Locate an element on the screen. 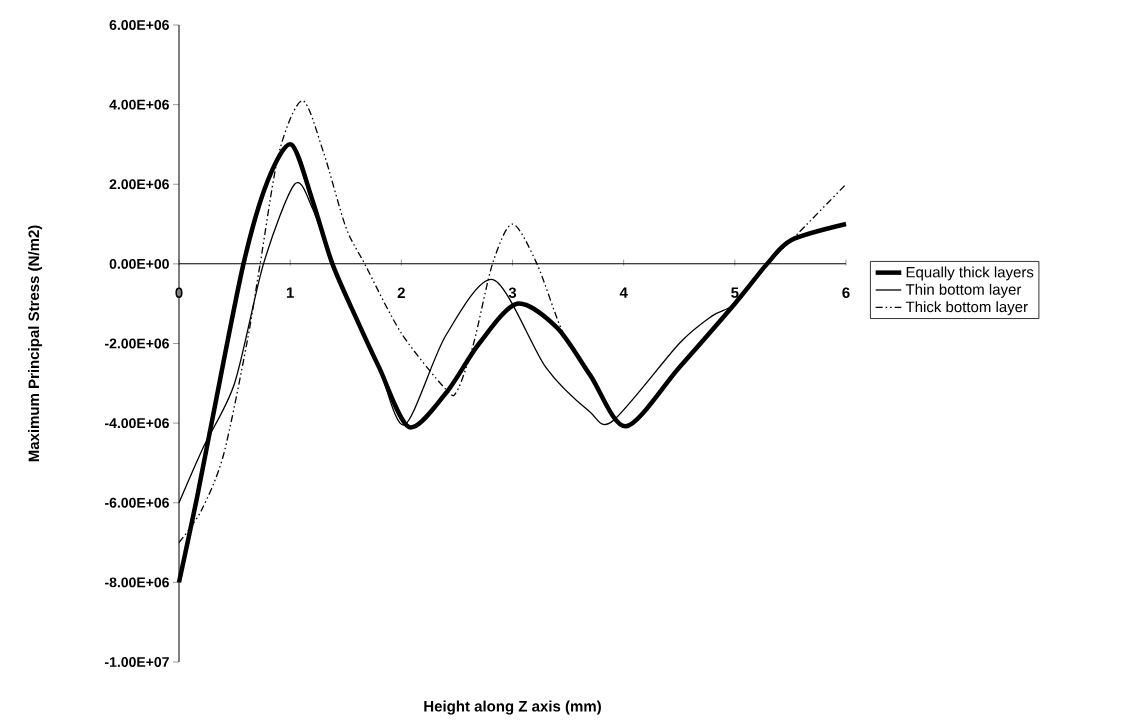 The width and height of the screenshot is (1138, 723). y-tick-label: -2.00E+06 is located at coordinates (137, 343).